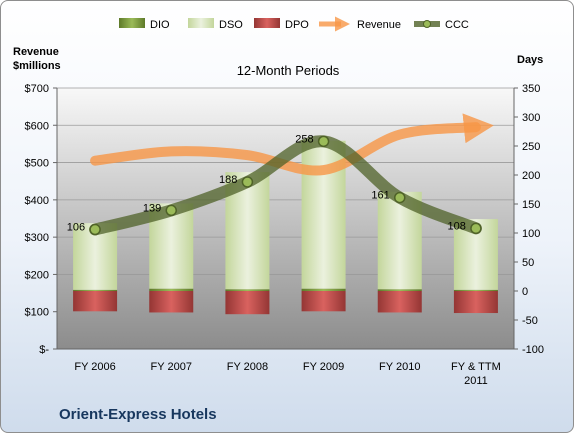  I want to click on ccc-data-label: 139, so click(152, 208).